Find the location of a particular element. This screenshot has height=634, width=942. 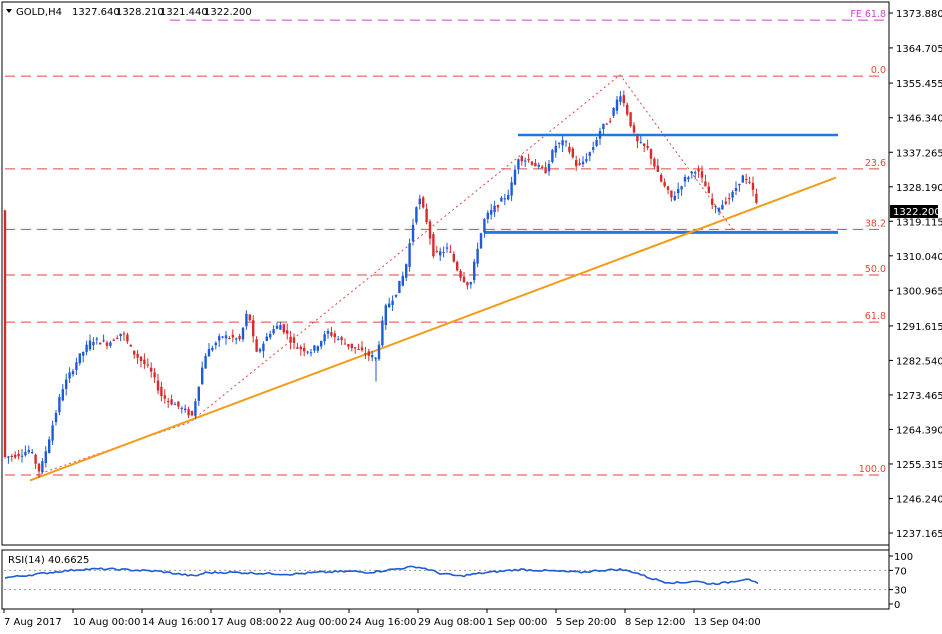

price-tick-label: 1355.455 is located at coordinates (919, 84).